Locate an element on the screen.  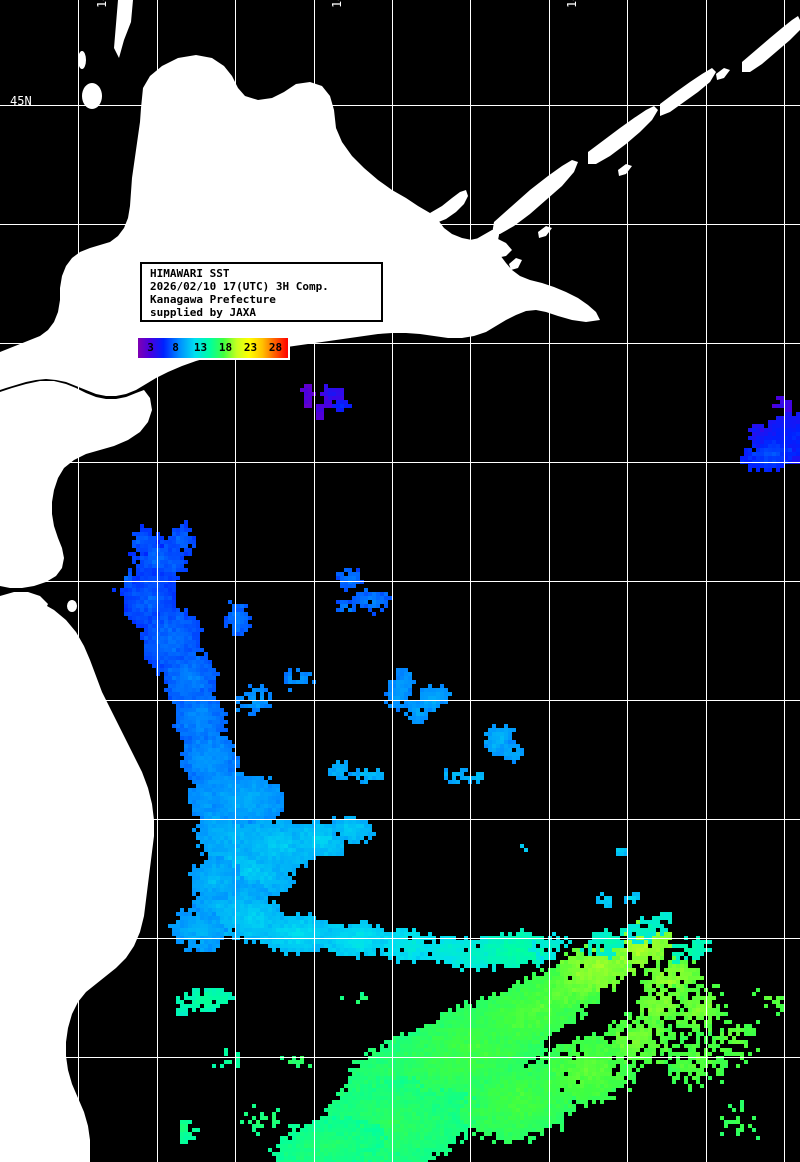
urup-island is located at coordinates (623, 135).